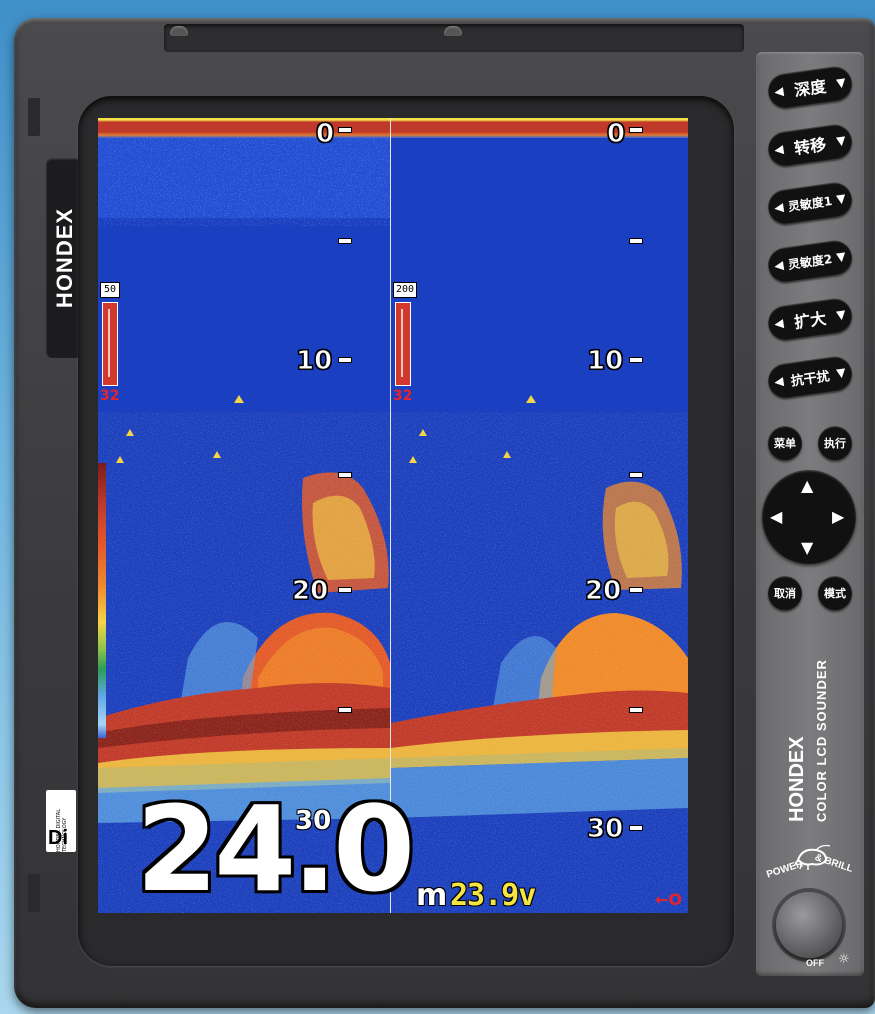 This screenshot has width=875, height=1014. I want to click on split-divider, so click(390, 515).